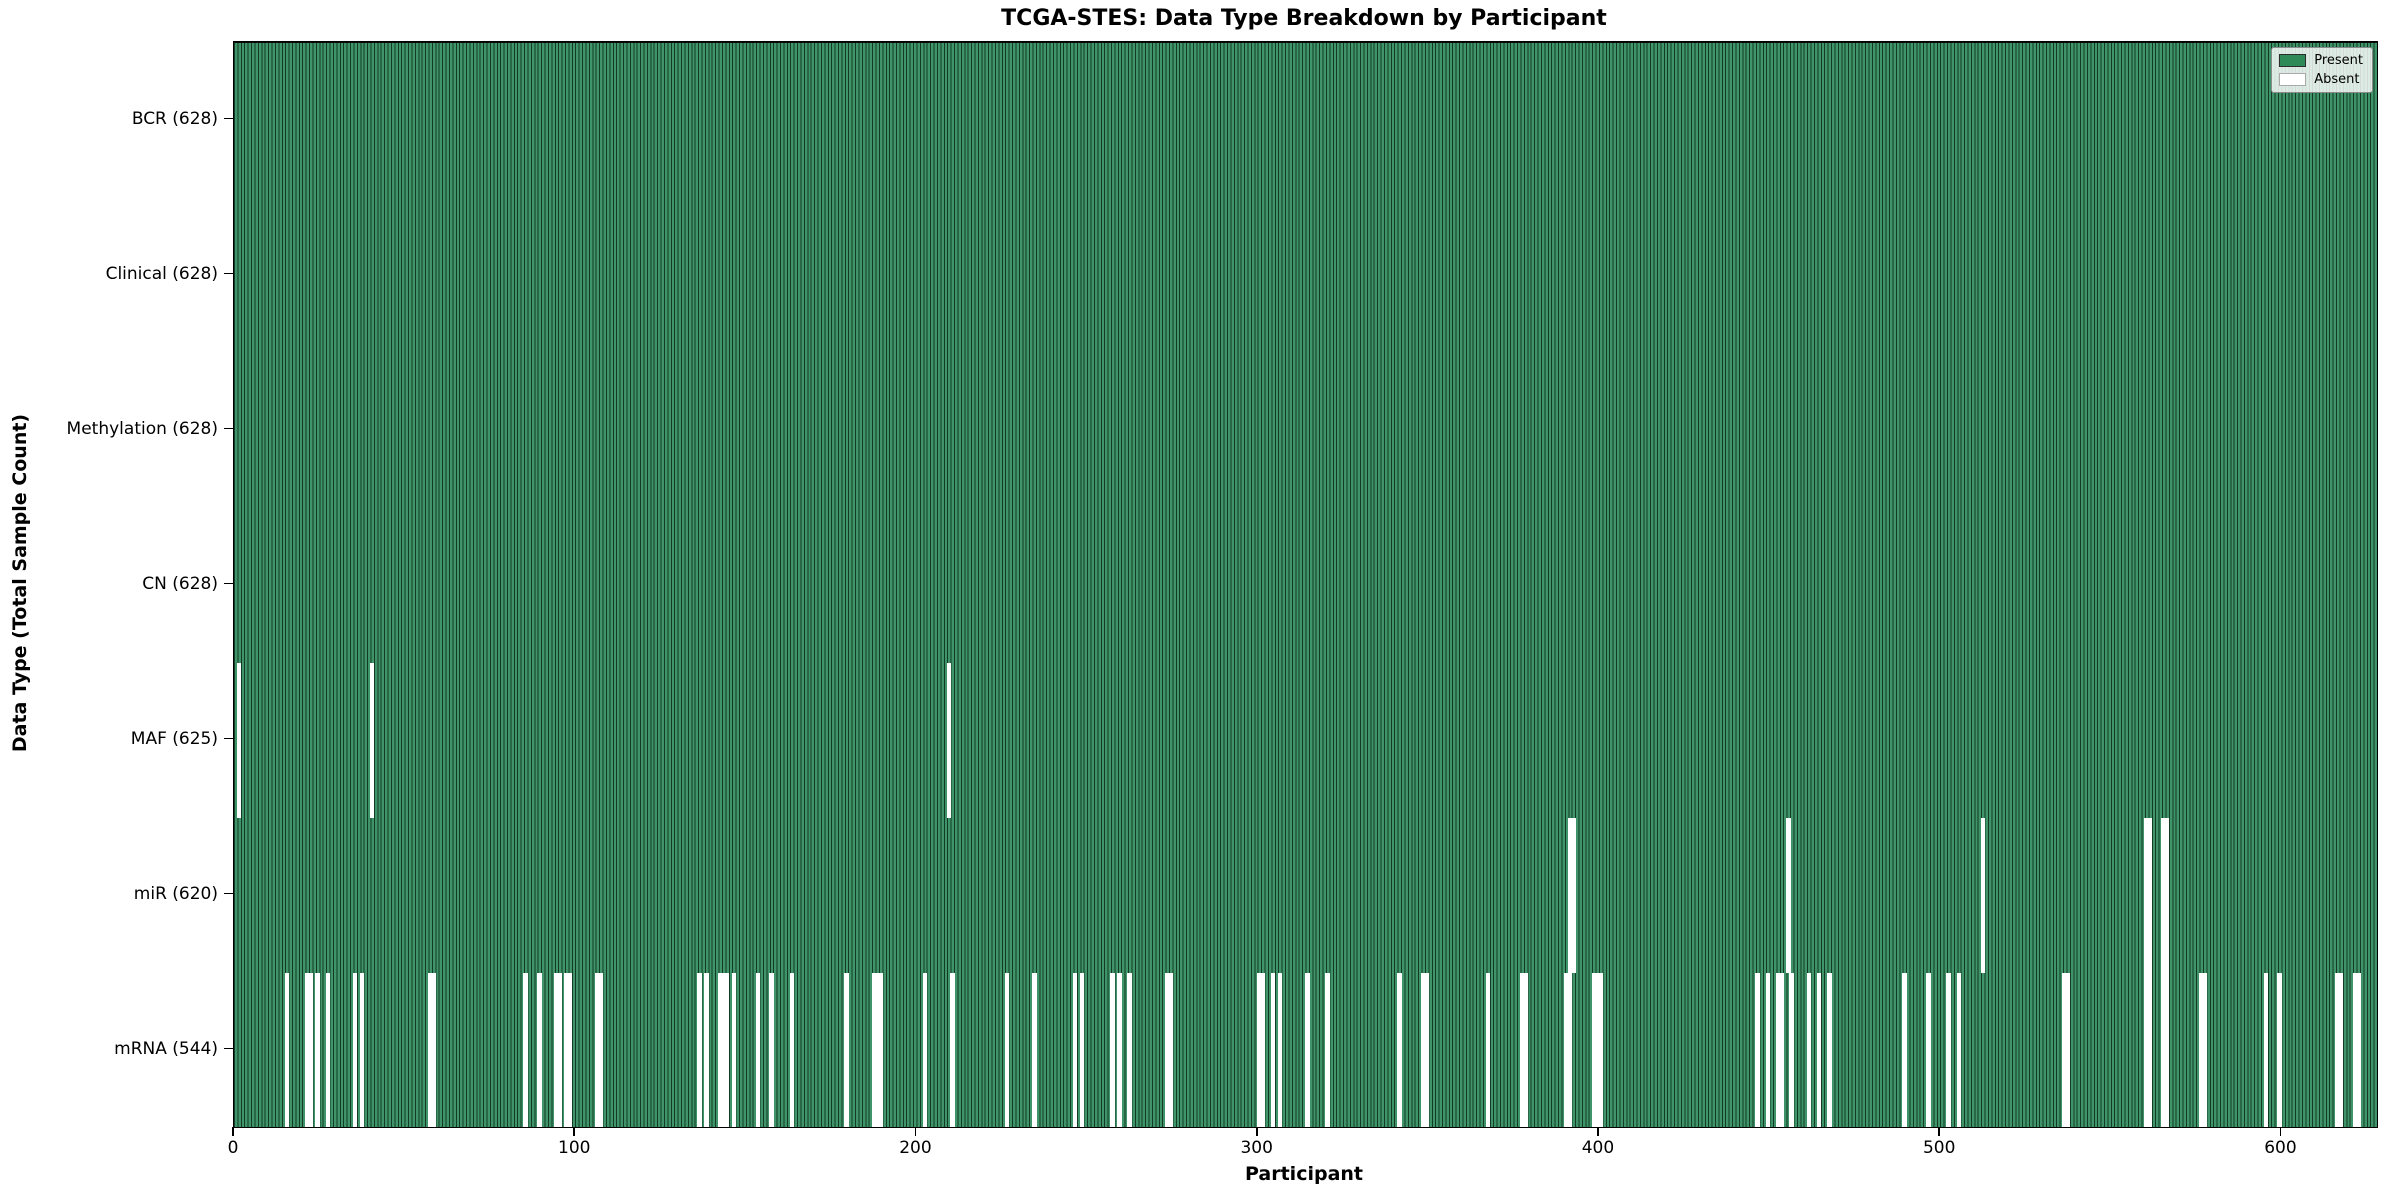 The width and height of the screenshot is (2400, 1200). Describe the element at coordinates (174, 118) in the screenshot. I see `ytick-label-bcr: BCR (628)` at that location.